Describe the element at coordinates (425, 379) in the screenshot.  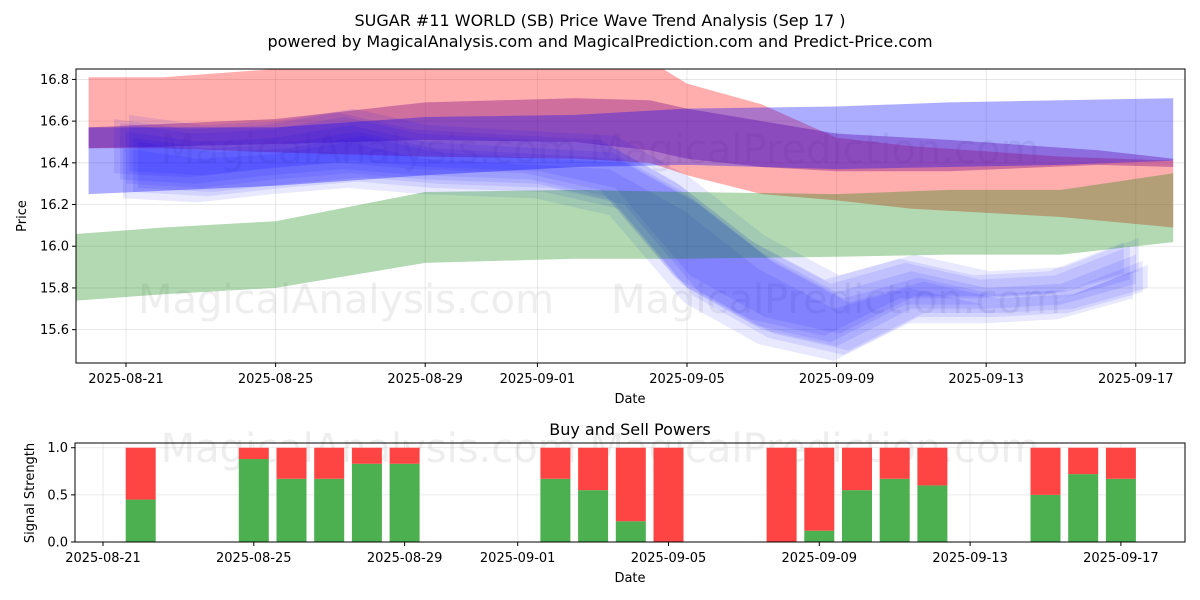
I see `price-x-tick-label: 2025-08-29` at that location.